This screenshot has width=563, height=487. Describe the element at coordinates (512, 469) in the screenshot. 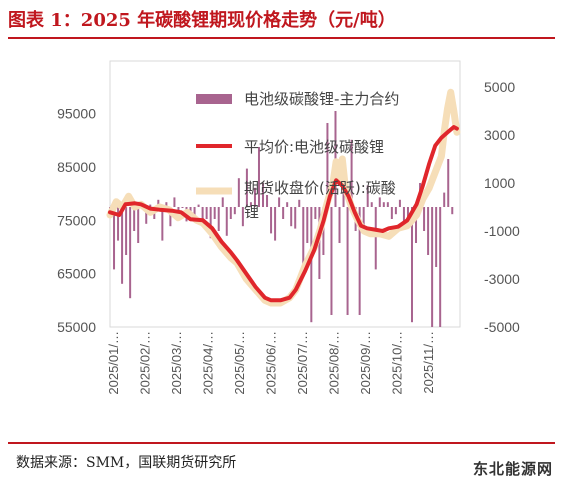

I see `watermark-logo: 东北能源网` at that location.